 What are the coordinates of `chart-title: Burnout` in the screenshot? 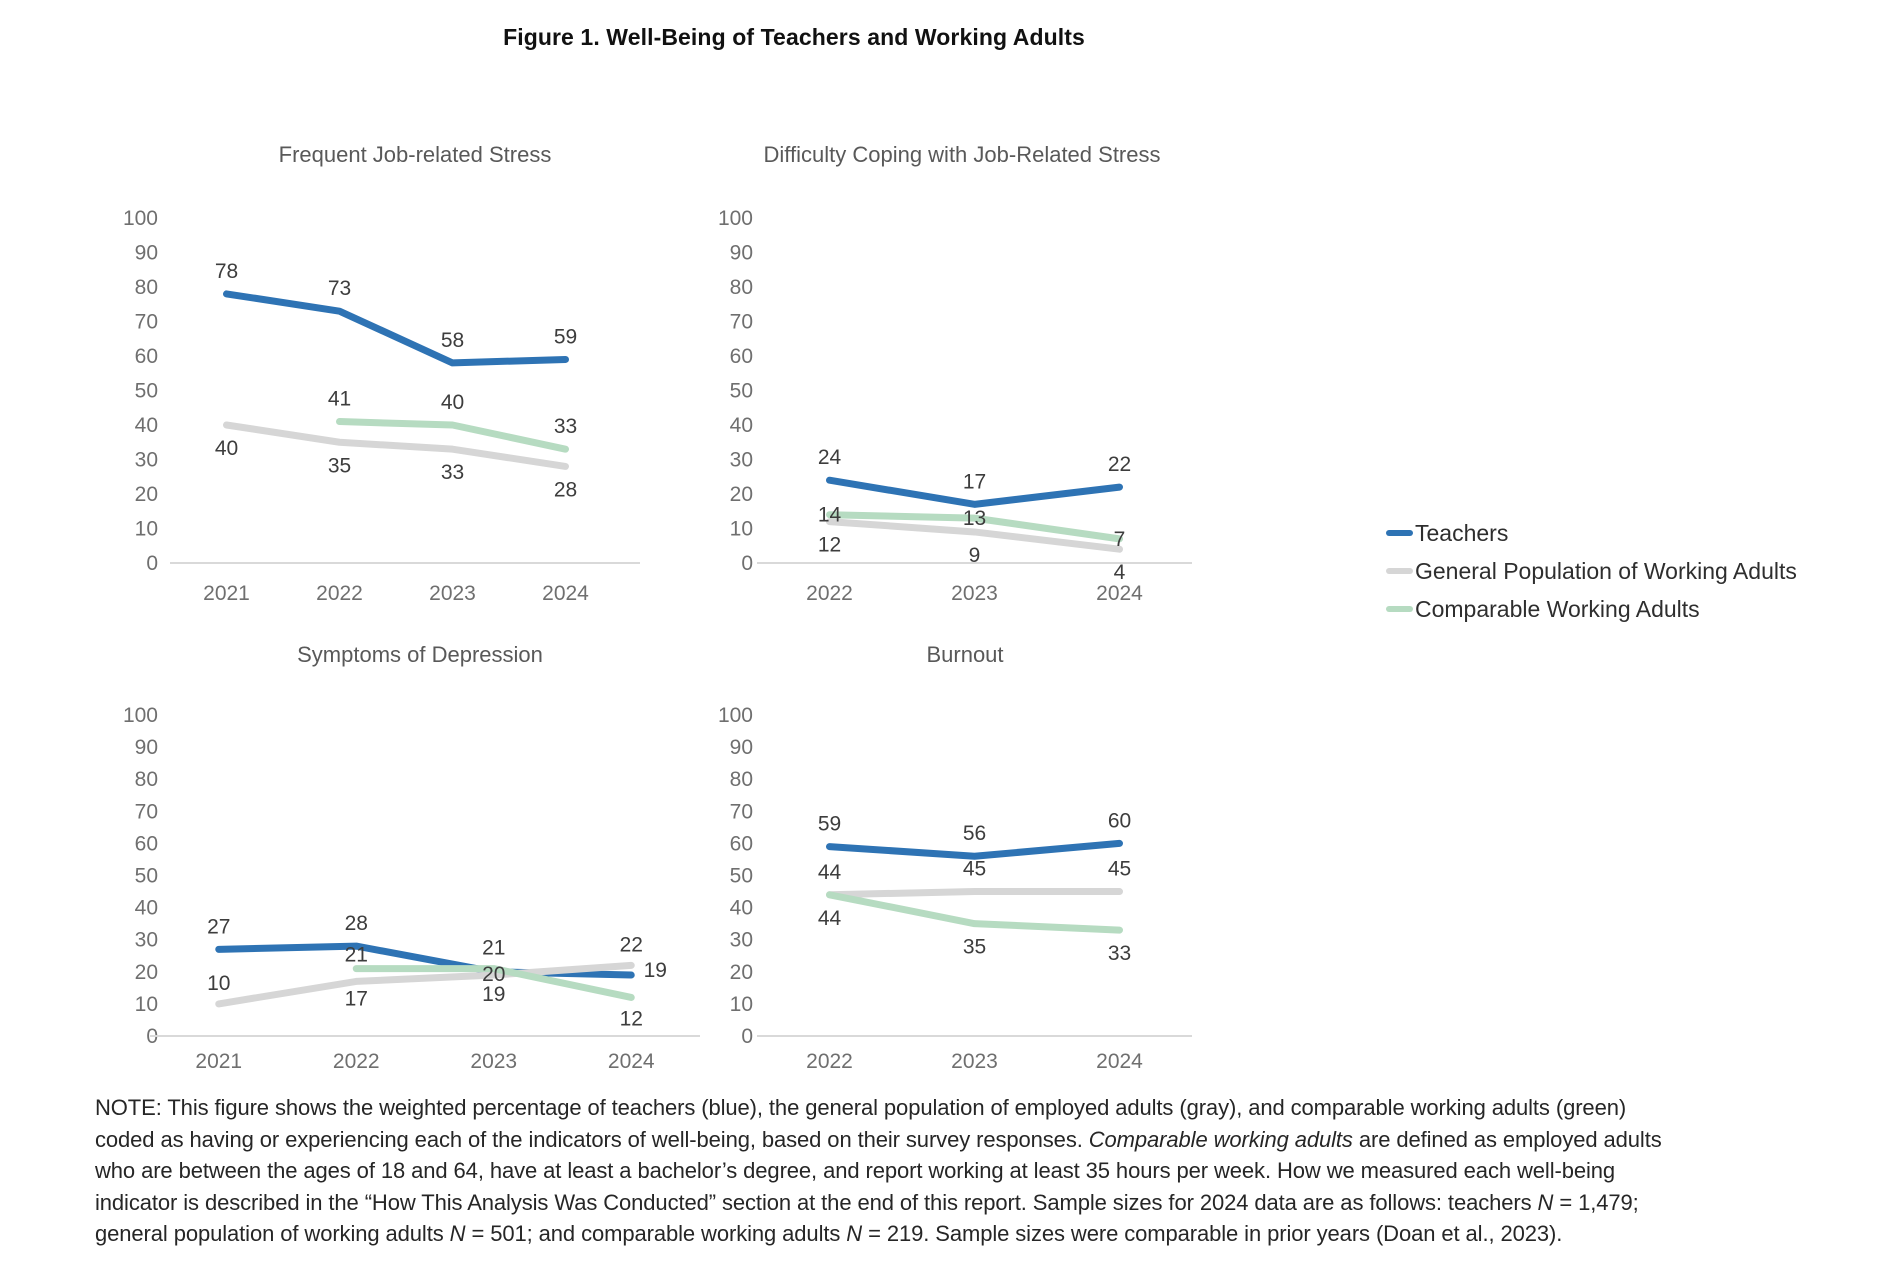 It's located at (964, 654).